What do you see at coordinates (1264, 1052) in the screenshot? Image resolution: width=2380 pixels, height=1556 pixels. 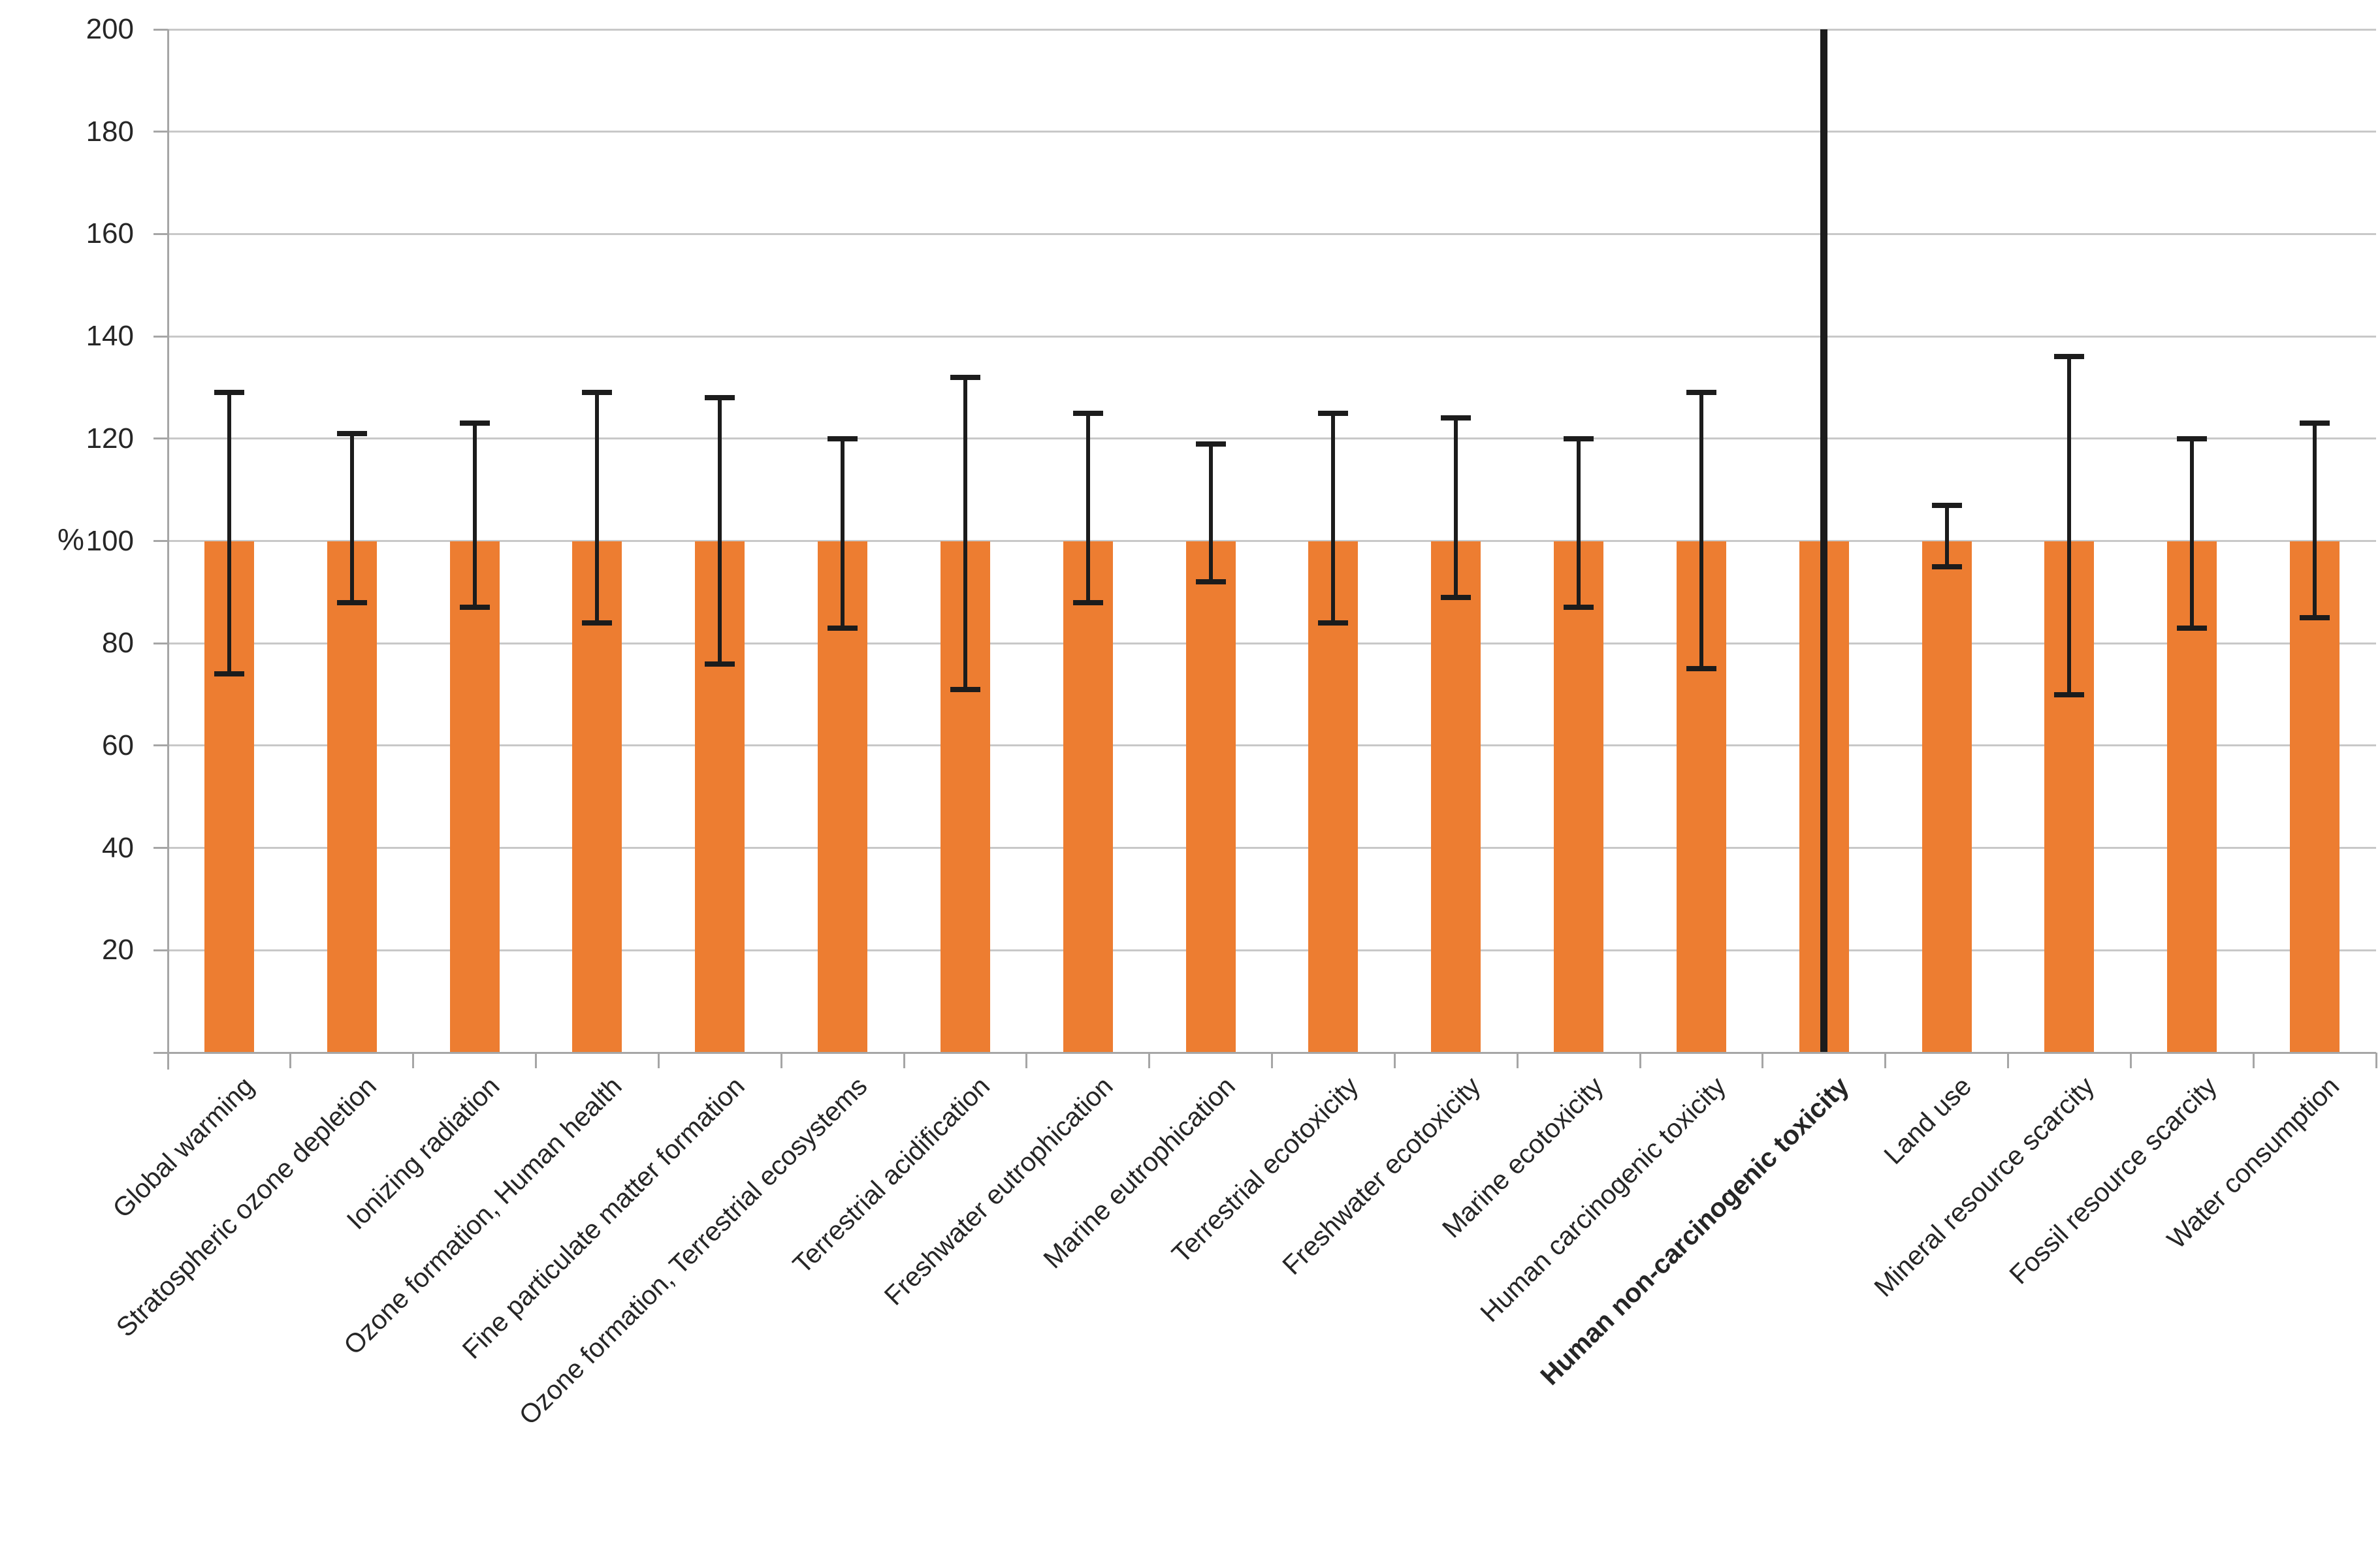 I see `x-axis-line` at bounding box center [1264, 1052].